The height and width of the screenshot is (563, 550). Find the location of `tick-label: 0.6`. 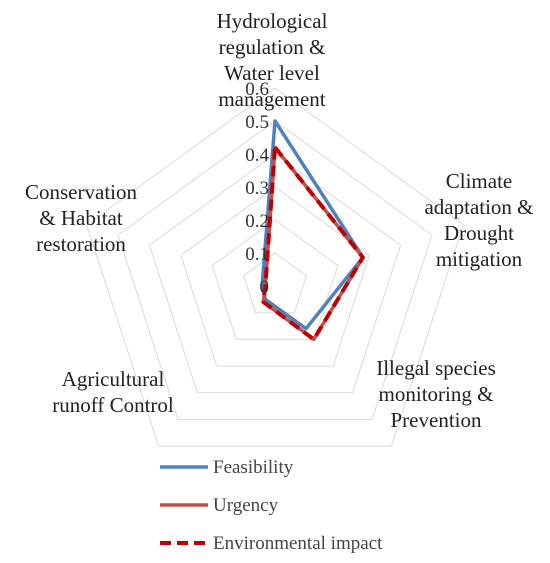

tick-label: 0.6 is located at coordinates (257, 89).